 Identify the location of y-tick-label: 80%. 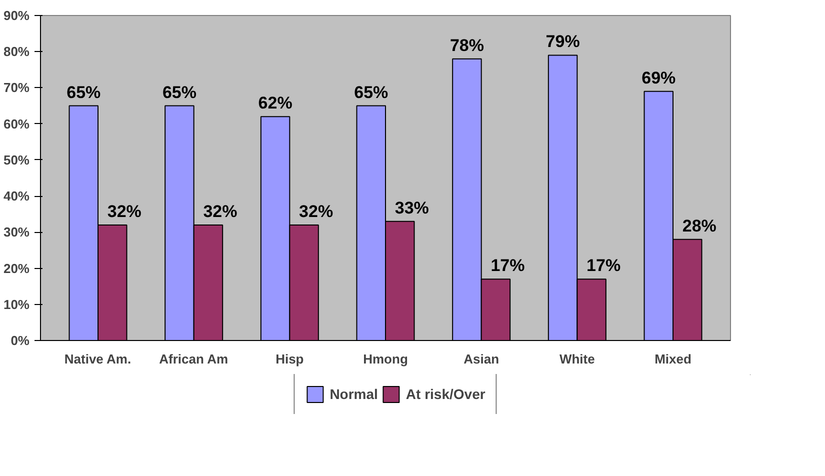
(16, 52).